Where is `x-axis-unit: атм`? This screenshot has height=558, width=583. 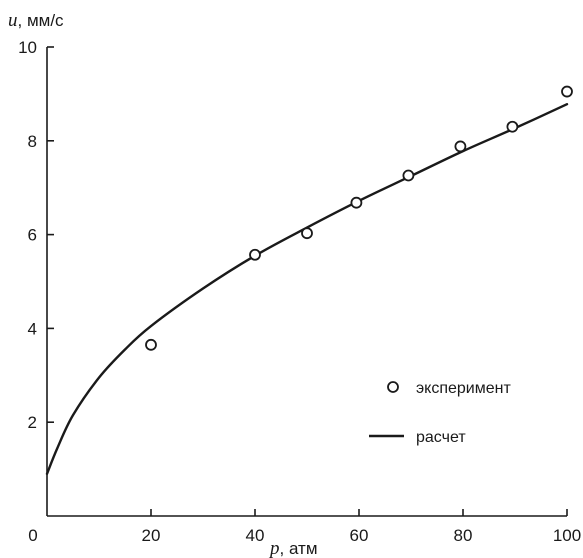 x-axis-unit: атм is located at coordinates (303, 548).